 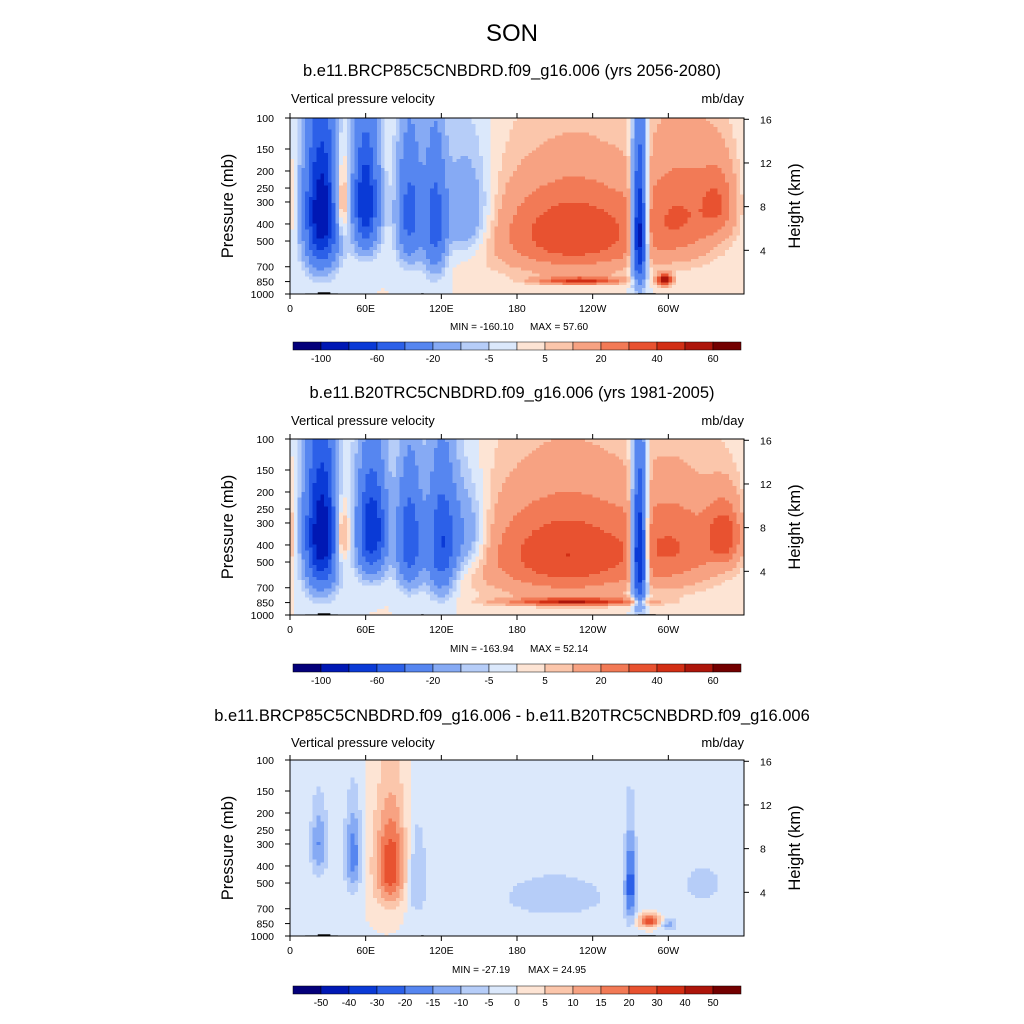 What do you see at coordinates (482, 327) in the screenshot?
I see `panel1-min-label: MIN = -160.10` at bounding box center [482, 327].